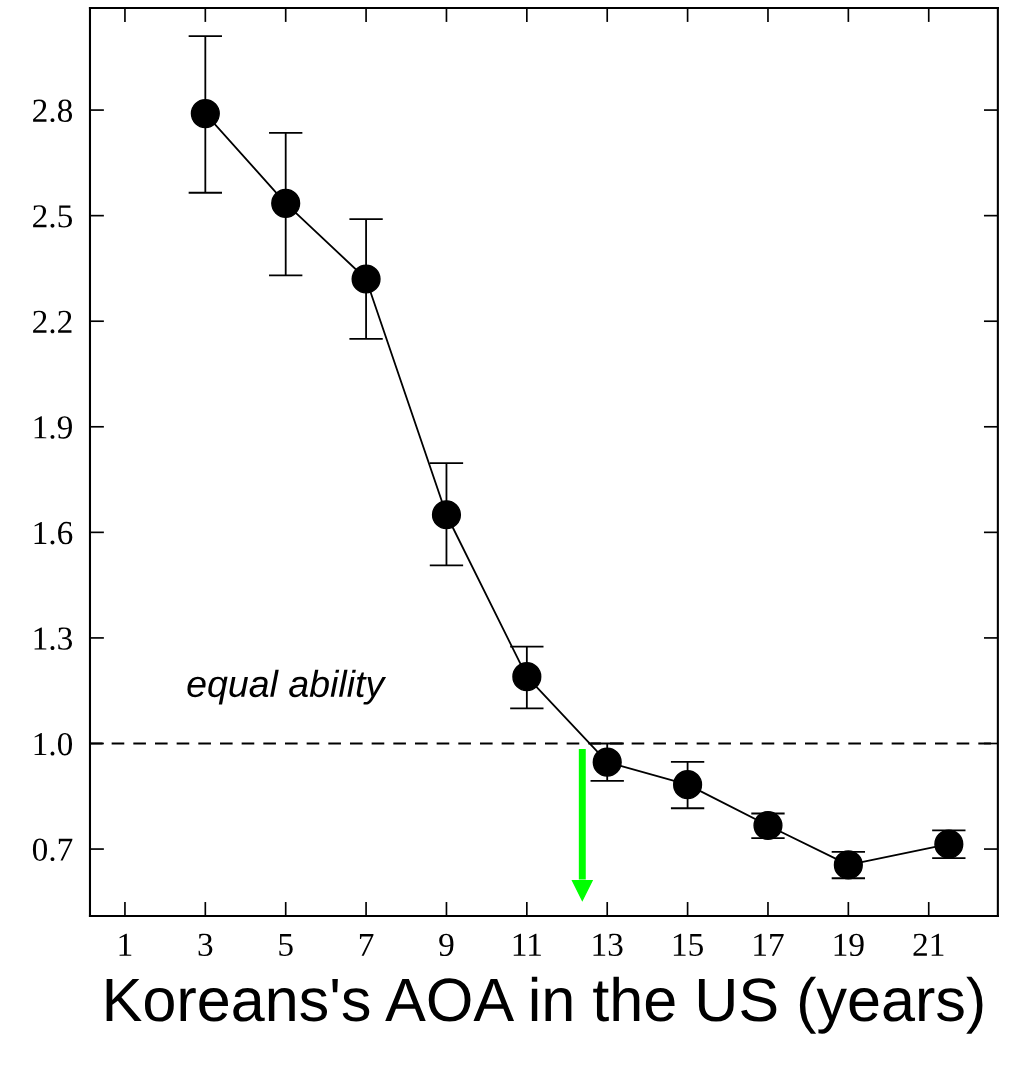 The width and height of the screenshot is (1011, 1070). I want to click on x-tick-label: 11, so click(527, 944).